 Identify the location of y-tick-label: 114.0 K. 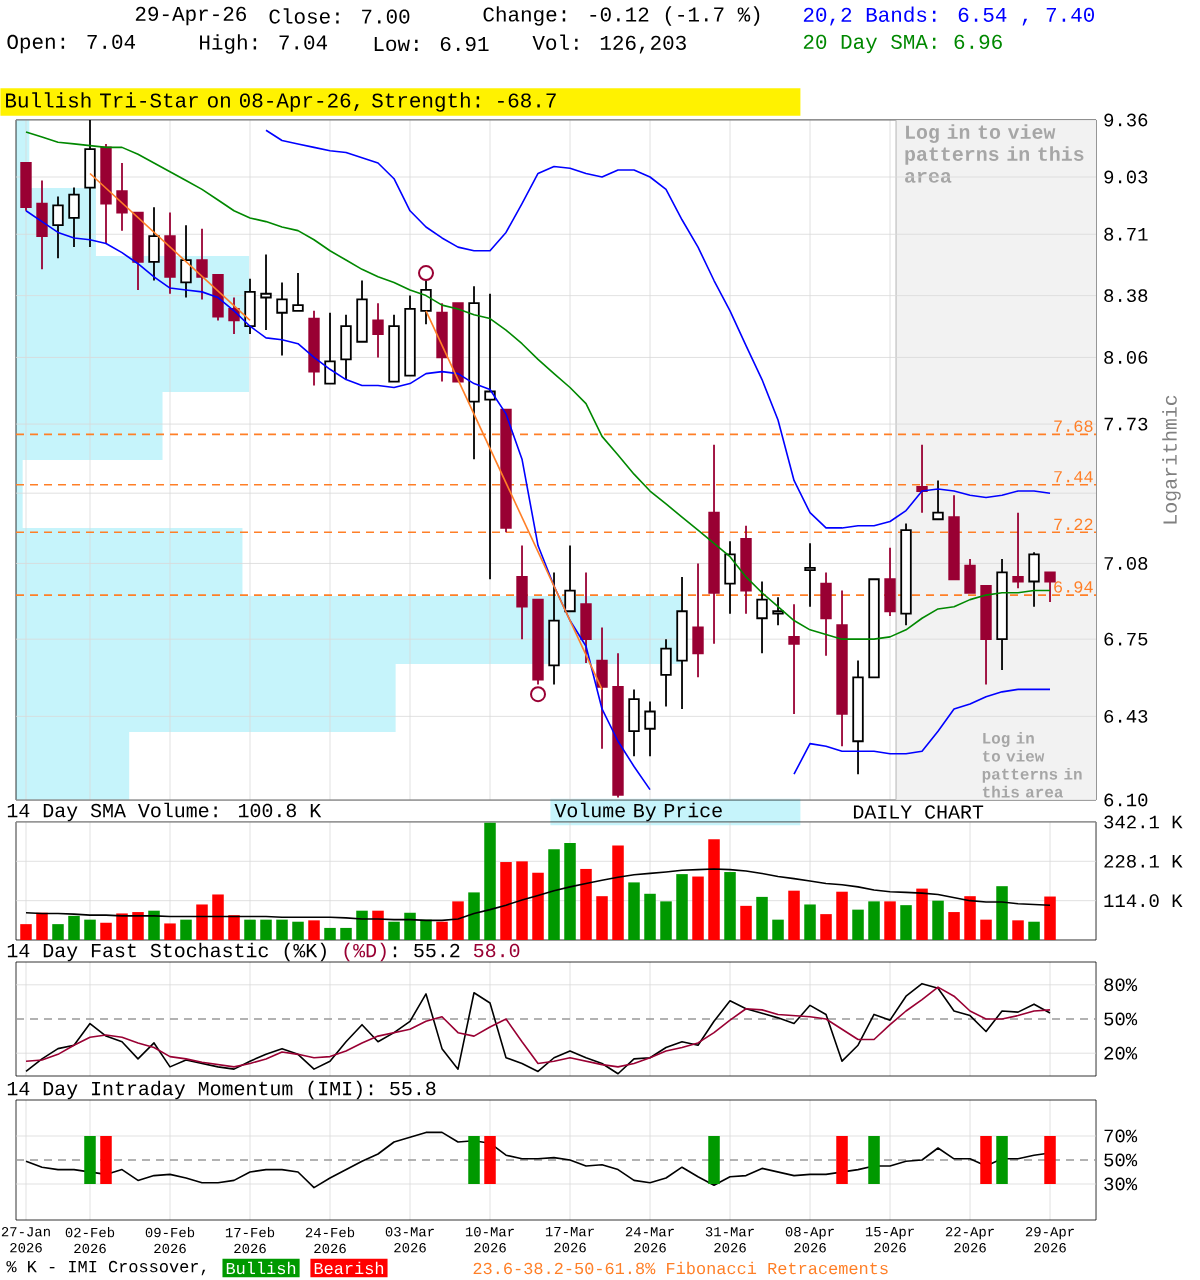
(1143, 901).